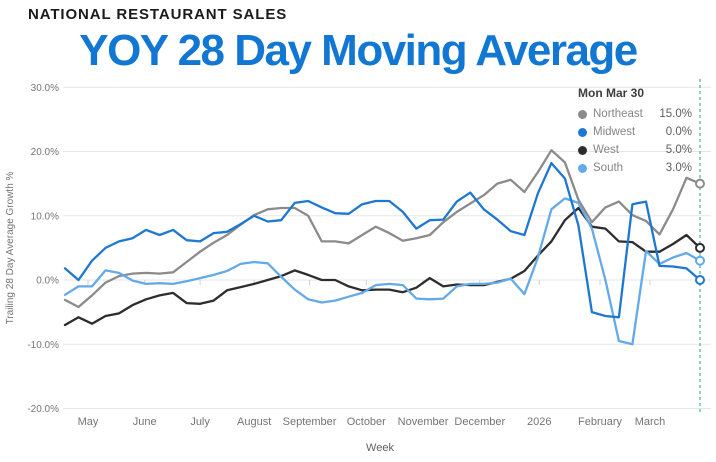 This screenshot has width=716, height=462. What do you see at coordinates (380, 448) in the screenshot?
I see `x-axis-title: Week` at bounding box center [380, 448].